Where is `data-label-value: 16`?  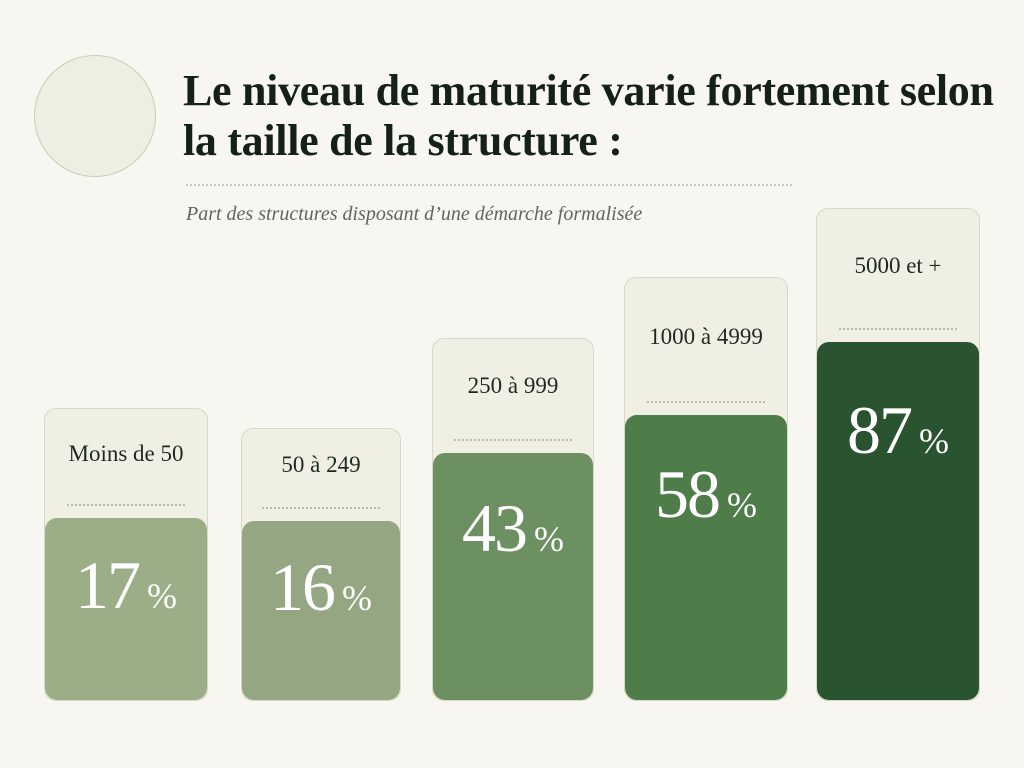
data-label-value: 16 is located at coordinates (303, 587).